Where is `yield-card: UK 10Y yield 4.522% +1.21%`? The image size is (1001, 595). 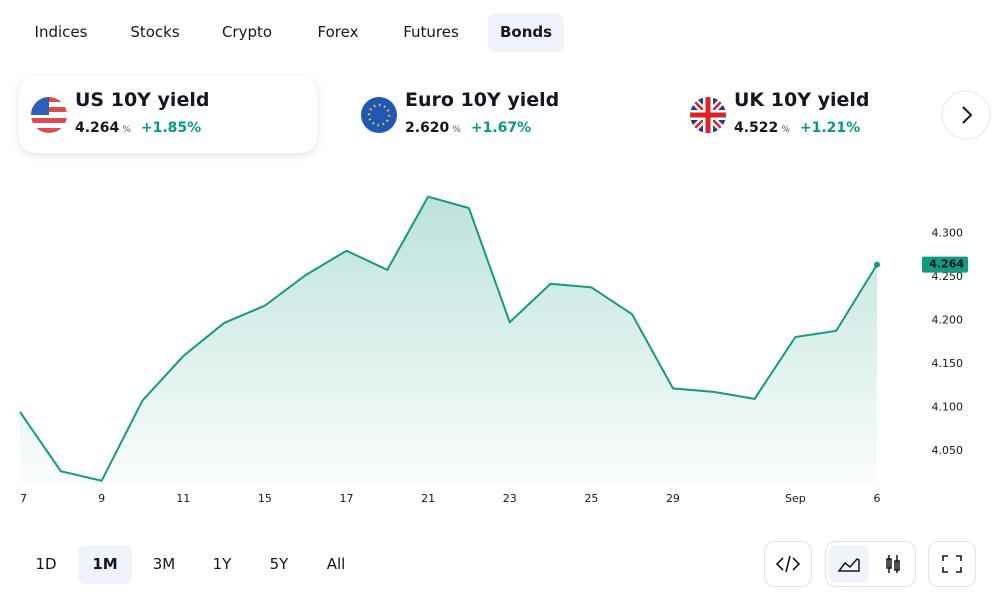 yield-card: UK 10Y yield 4.522% +1.21% is located at coordinates (827, 115).